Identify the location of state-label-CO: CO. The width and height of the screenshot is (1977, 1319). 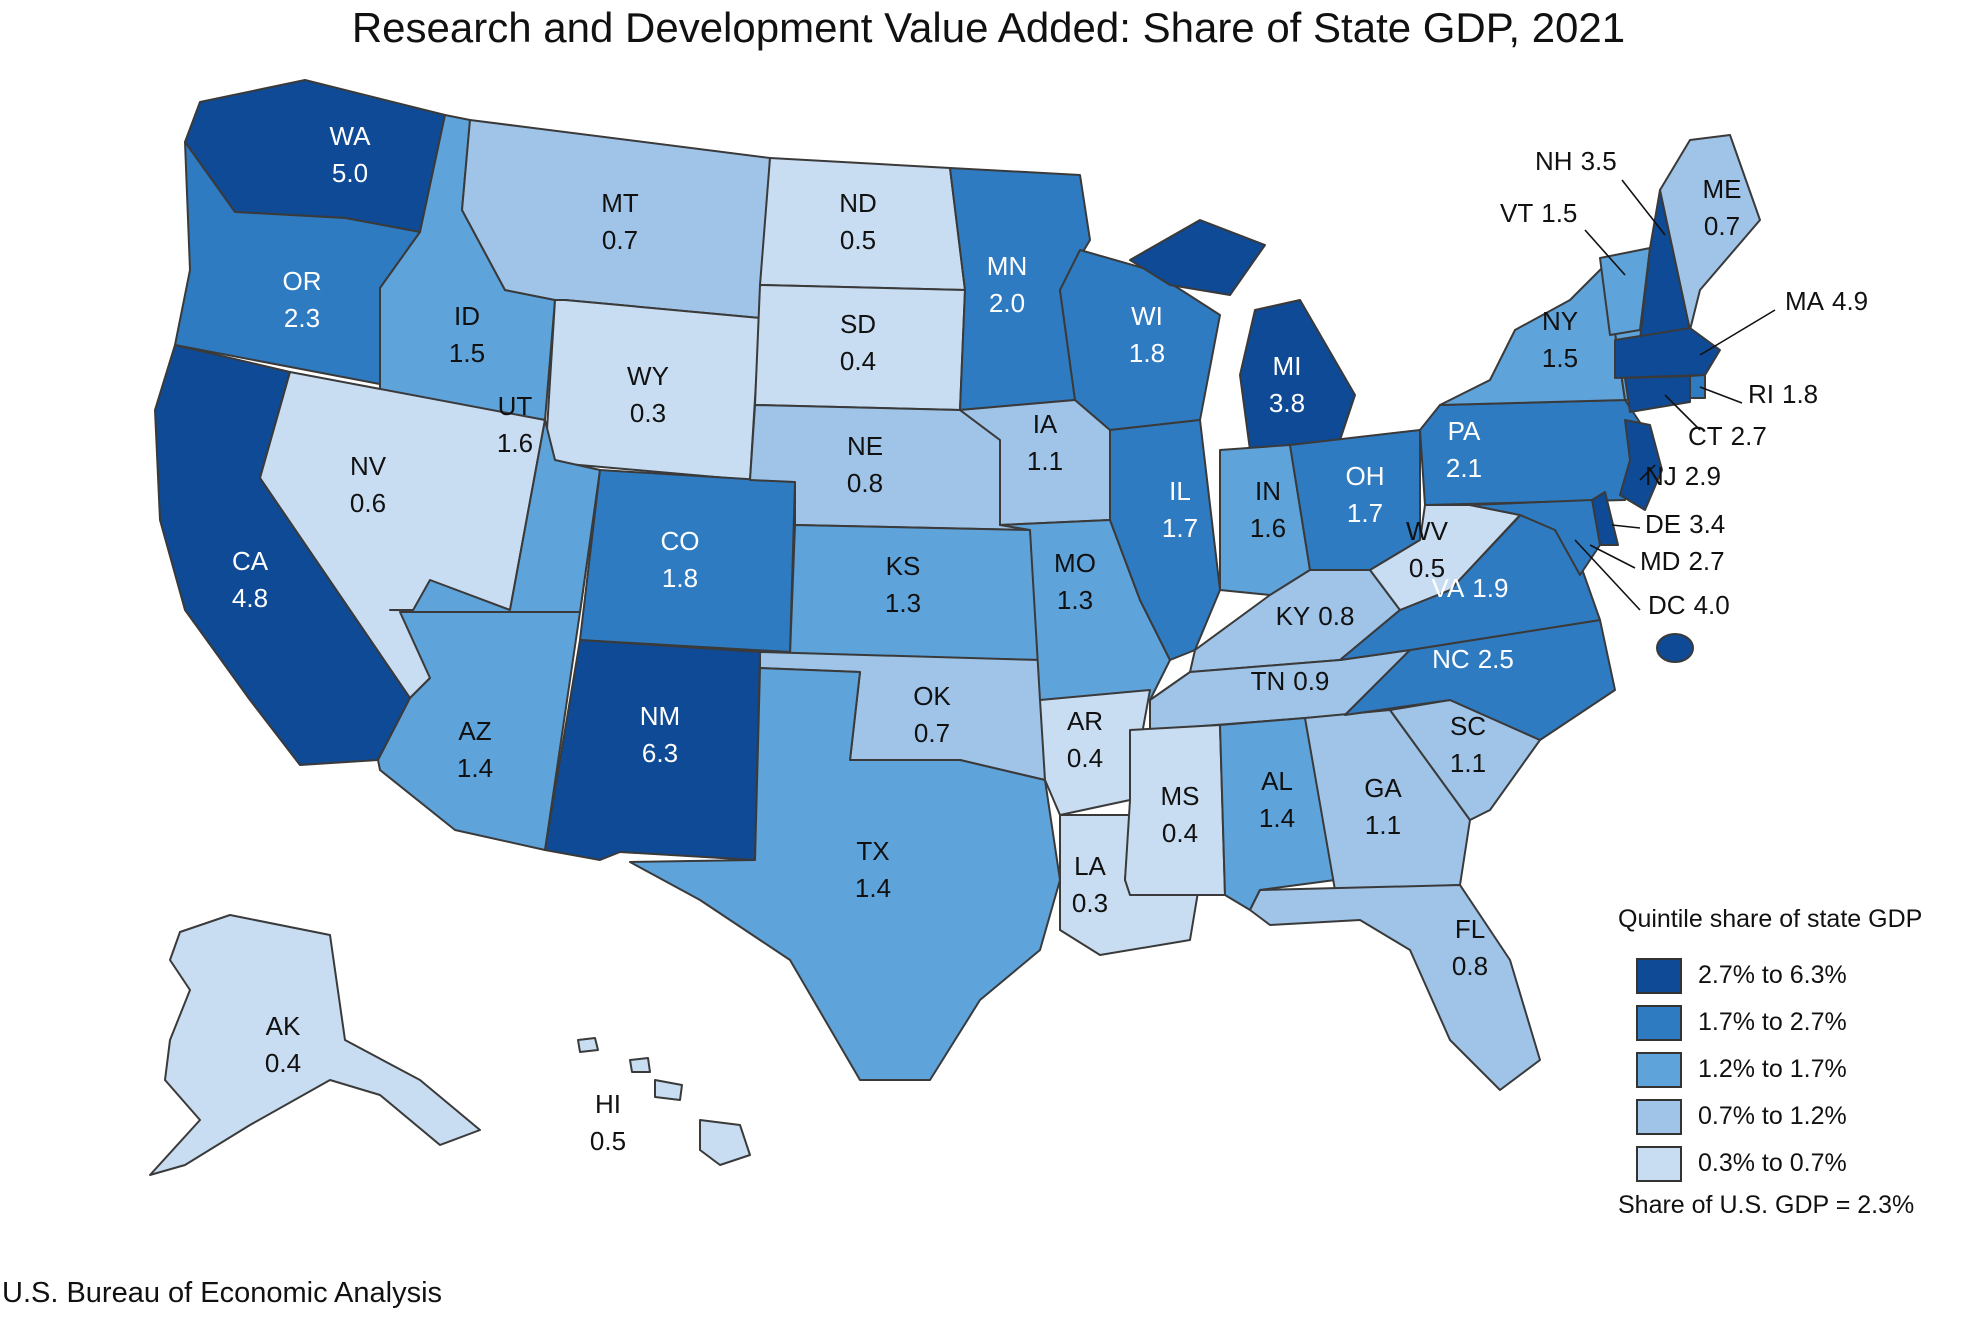
(680, 541).